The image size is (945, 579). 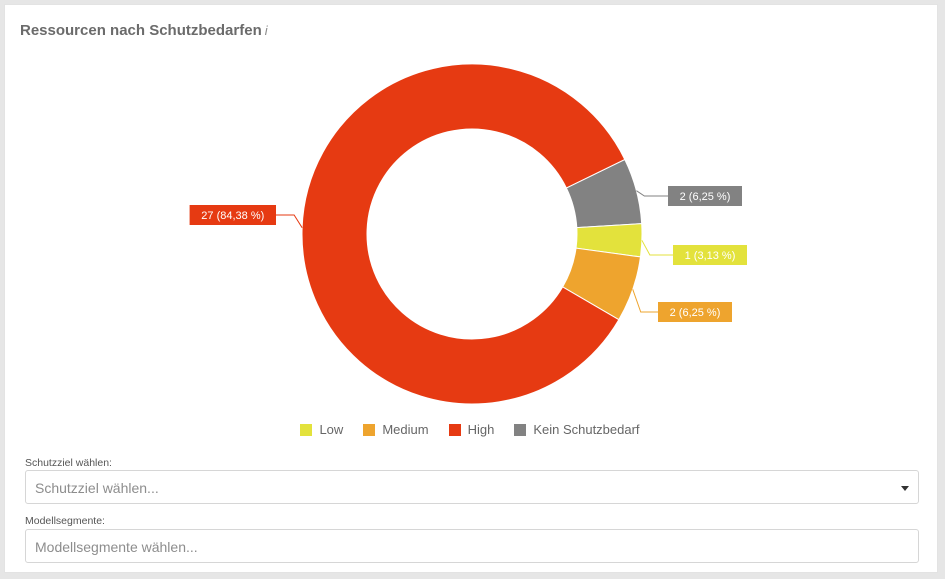 I want to click on data-label-box-high, so click(x=232, y=215).